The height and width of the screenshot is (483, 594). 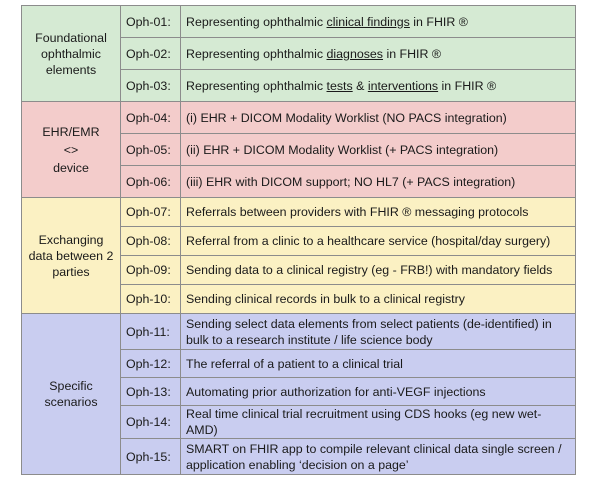 I want to click on use-case-code: Oph-05:, so click(x=150, y=149).